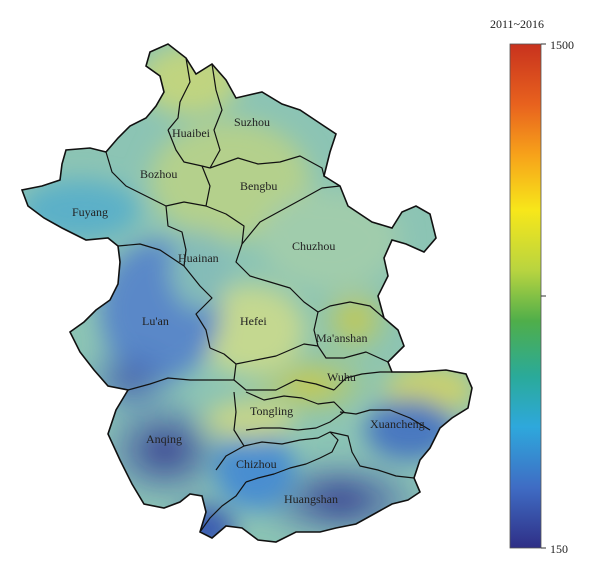 The width and height of the screenshot is (600, 574). Describe the element at coordinates (313, 246) in the screenshot. I see `label-chuzhou: Chuzhou` at that location.